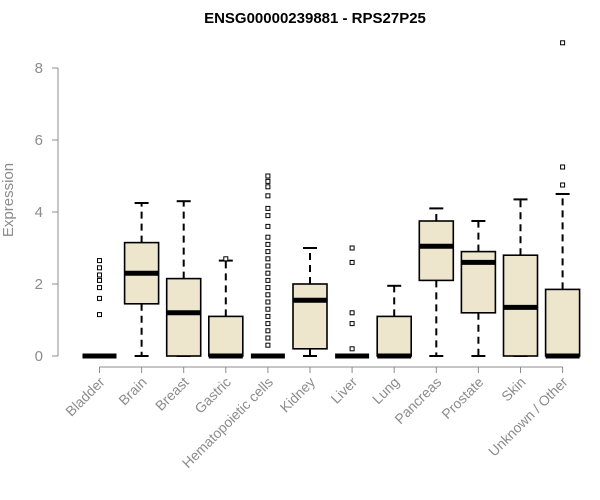  What do you see at coordinates (85, 397) in the screenshot?
I see `x-tick-label: Bladder` at bounding box center [85, 397].